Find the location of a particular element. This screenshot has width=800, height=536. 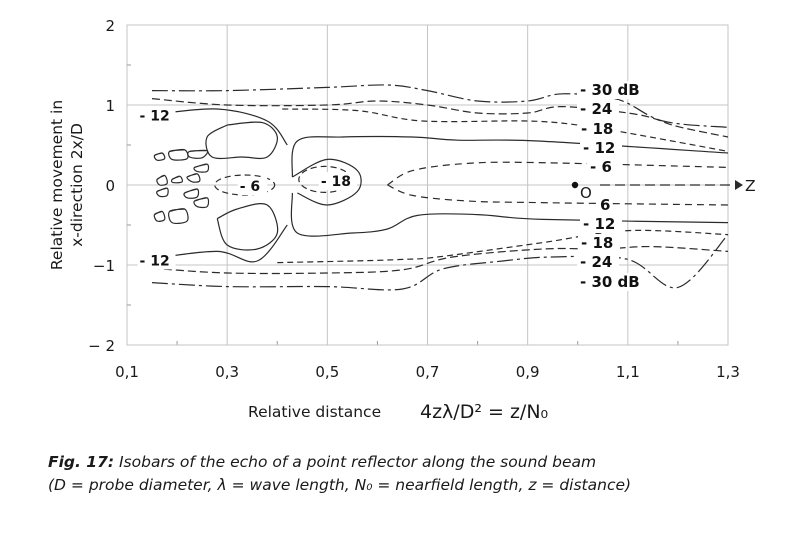

y-tick-label: 0 is located at coordinates (110, 186).